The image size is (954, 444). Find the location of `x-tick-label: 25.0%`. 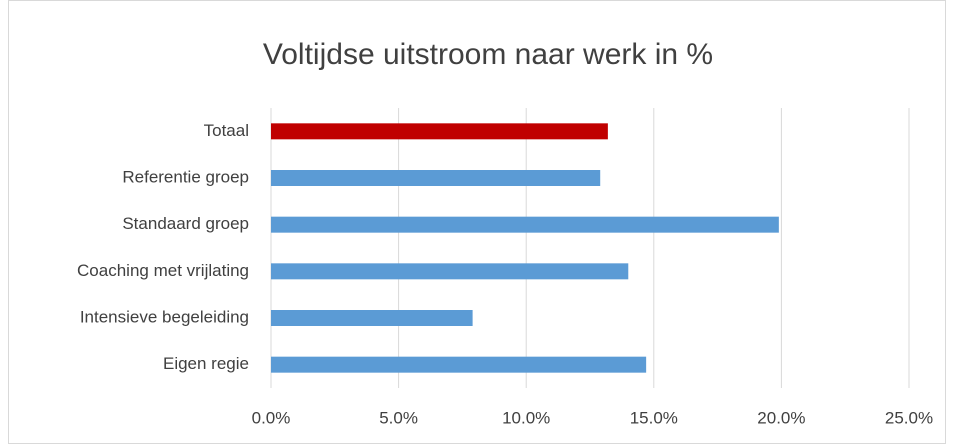

x-tick-label: 25.0% is located at coordinates (909, 417).